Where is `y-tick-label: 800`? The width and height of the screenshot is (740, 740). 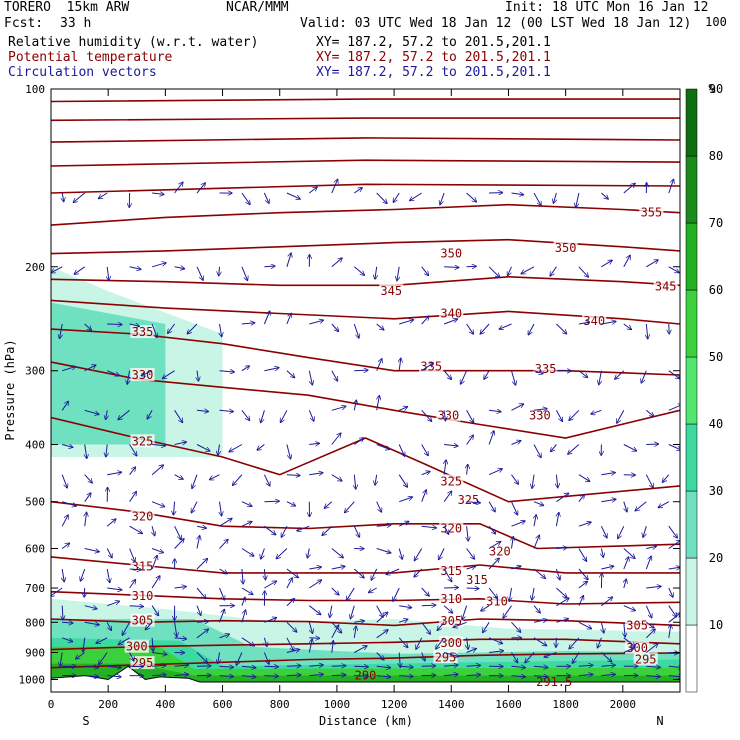 y-tick-label: 800 is located at coordinates (35, 622).